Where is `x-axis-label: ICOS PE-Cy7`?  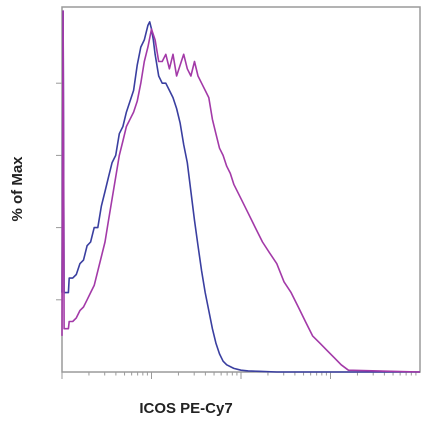
x-axis-label: ICOS PE-Cy7 is located at coordinates (185, 408).